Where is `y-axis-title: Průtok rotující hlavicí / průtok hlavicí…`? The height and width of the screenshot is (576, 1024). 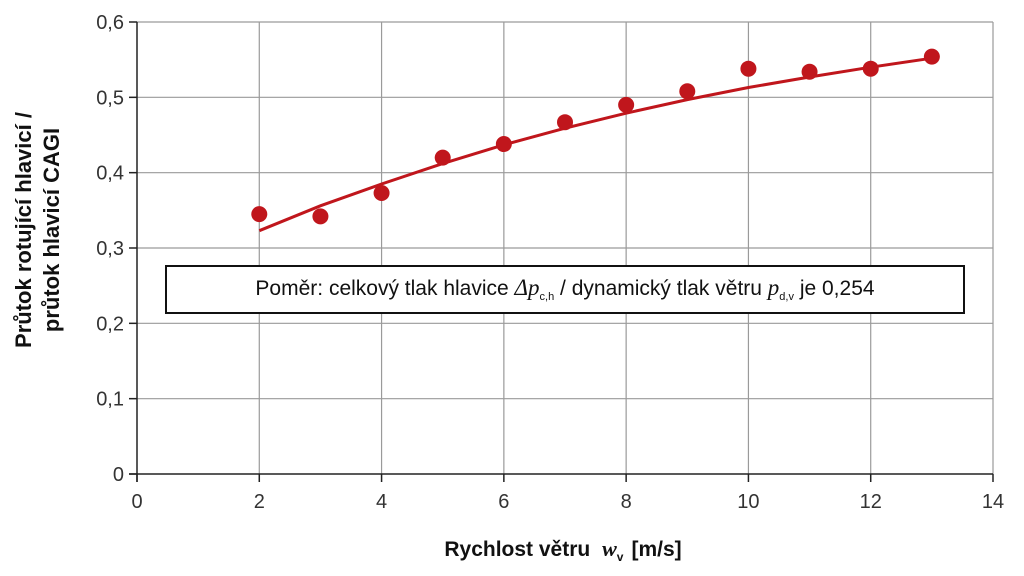
y-axis-title: Průtok rotující hlavicí / průtok hlavicí… is located at coordinates (37, 230).